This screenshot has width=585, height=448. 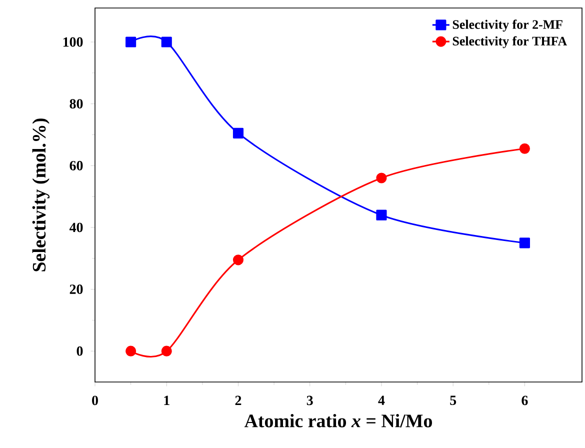 What do you see at coordinates (381, 400) in the screenshot?
I see `x-tick-label: 4` at bounding box center [381, 400].